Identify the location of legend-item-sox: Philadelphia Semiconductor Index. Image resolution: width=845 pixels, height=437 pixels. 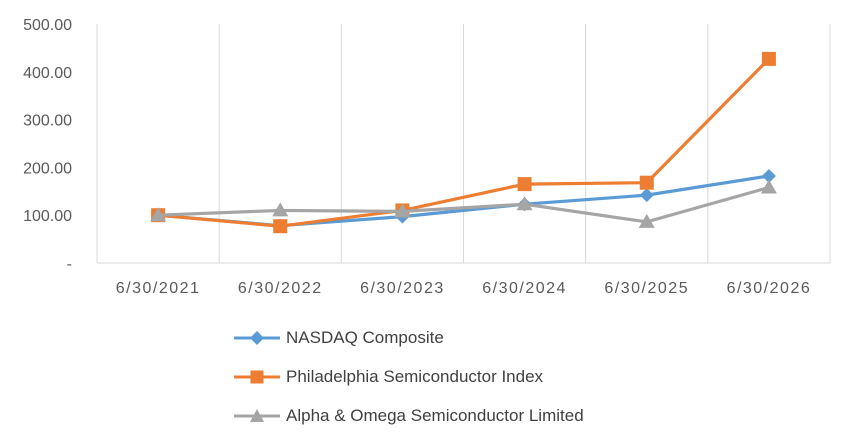
(408, 376).